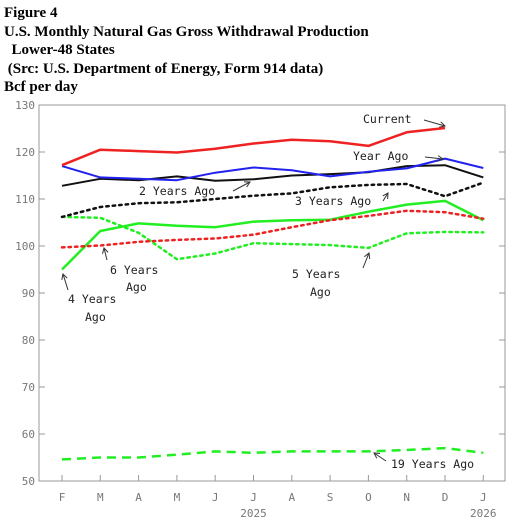 The height and width of the screenshot is (526, 515). Describe the element at coordinates (272, 229) in the screenshot. I see `series-6-years-ago-line` at that location.